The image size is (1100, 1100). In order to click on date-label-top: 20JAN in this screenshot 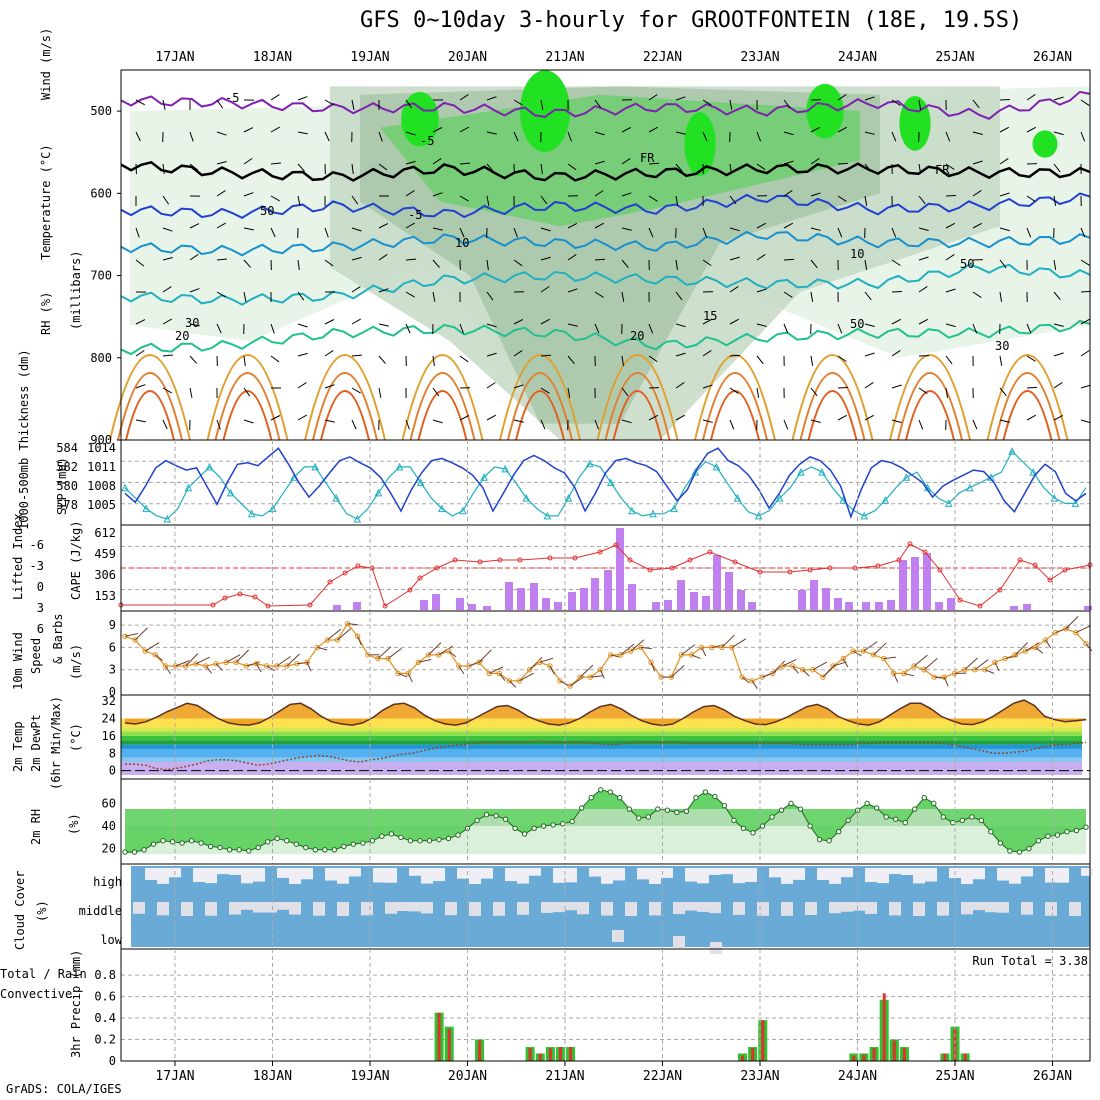, I will do `click(467, 57)`.